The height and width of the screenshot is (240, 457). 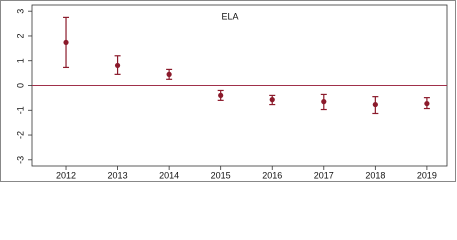 What do you see at coordinates (229, 16) in the screenshot?
I see `chart-title: ELA` at bounding box center [229, 16].